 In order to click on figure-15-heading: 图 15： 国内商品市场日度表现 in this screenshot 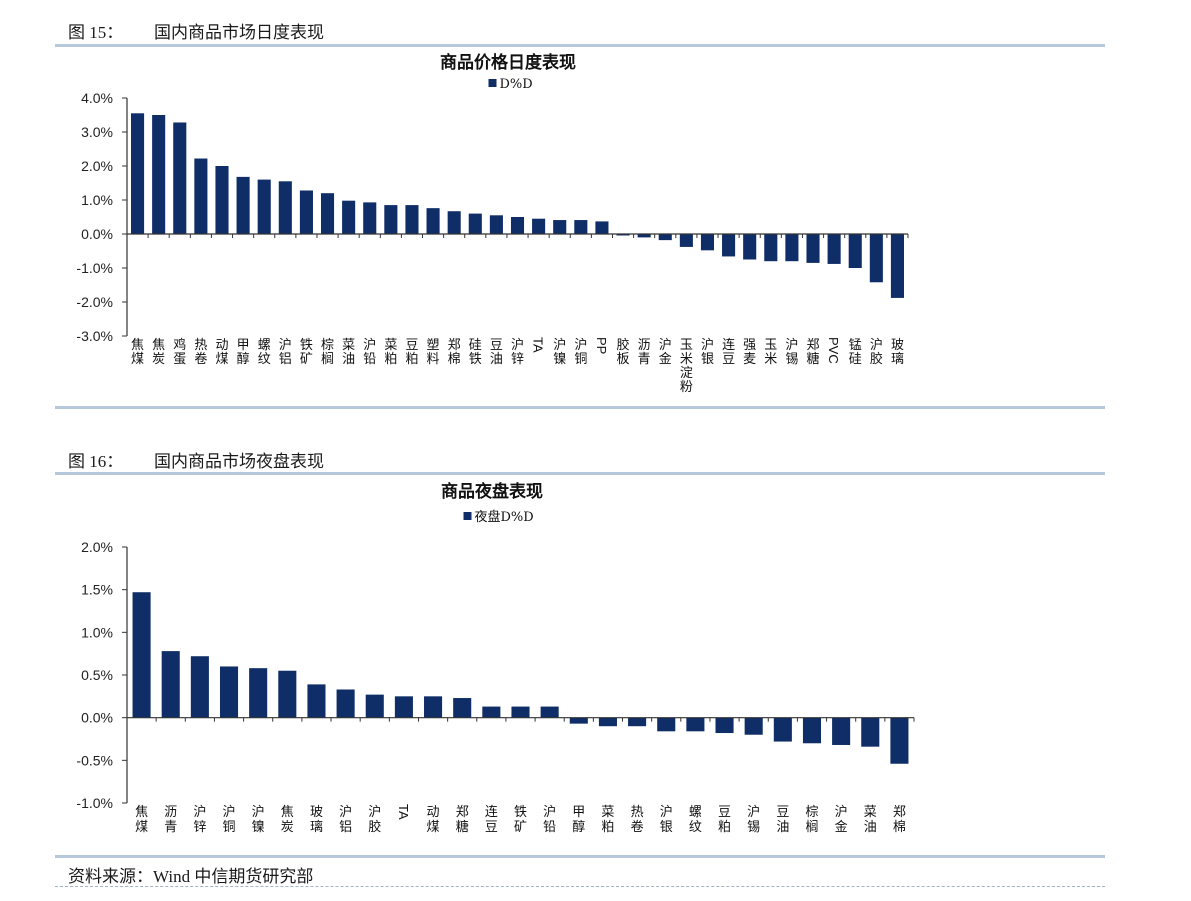, I will do `click(196, 30)`.